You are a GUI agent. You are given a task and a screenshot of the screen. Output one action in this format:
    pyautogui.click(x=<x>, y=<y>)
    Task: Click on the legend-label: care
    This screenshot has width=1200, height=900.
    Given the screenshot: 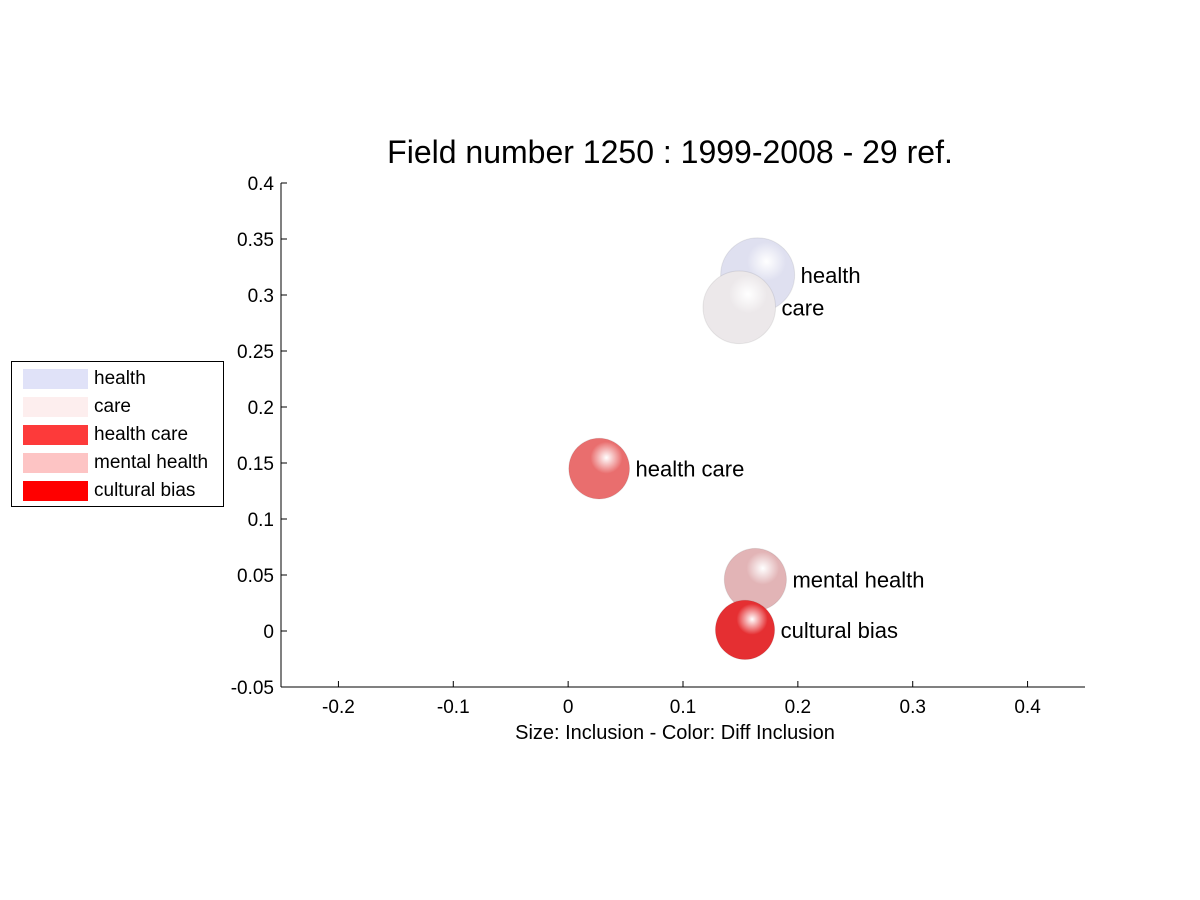 What is the action you would take?
    pyautogui.click(x=112, y=406)
    